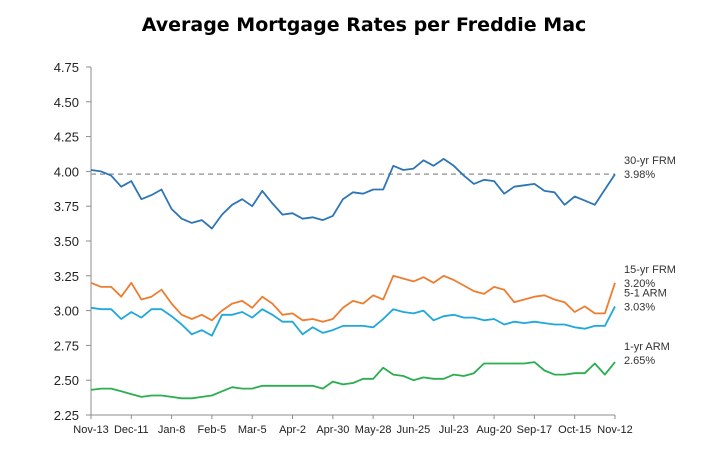 The height and width of the screenshot is (460, 728). I want to click on series-line-5-1-arm, so click(353, 321).